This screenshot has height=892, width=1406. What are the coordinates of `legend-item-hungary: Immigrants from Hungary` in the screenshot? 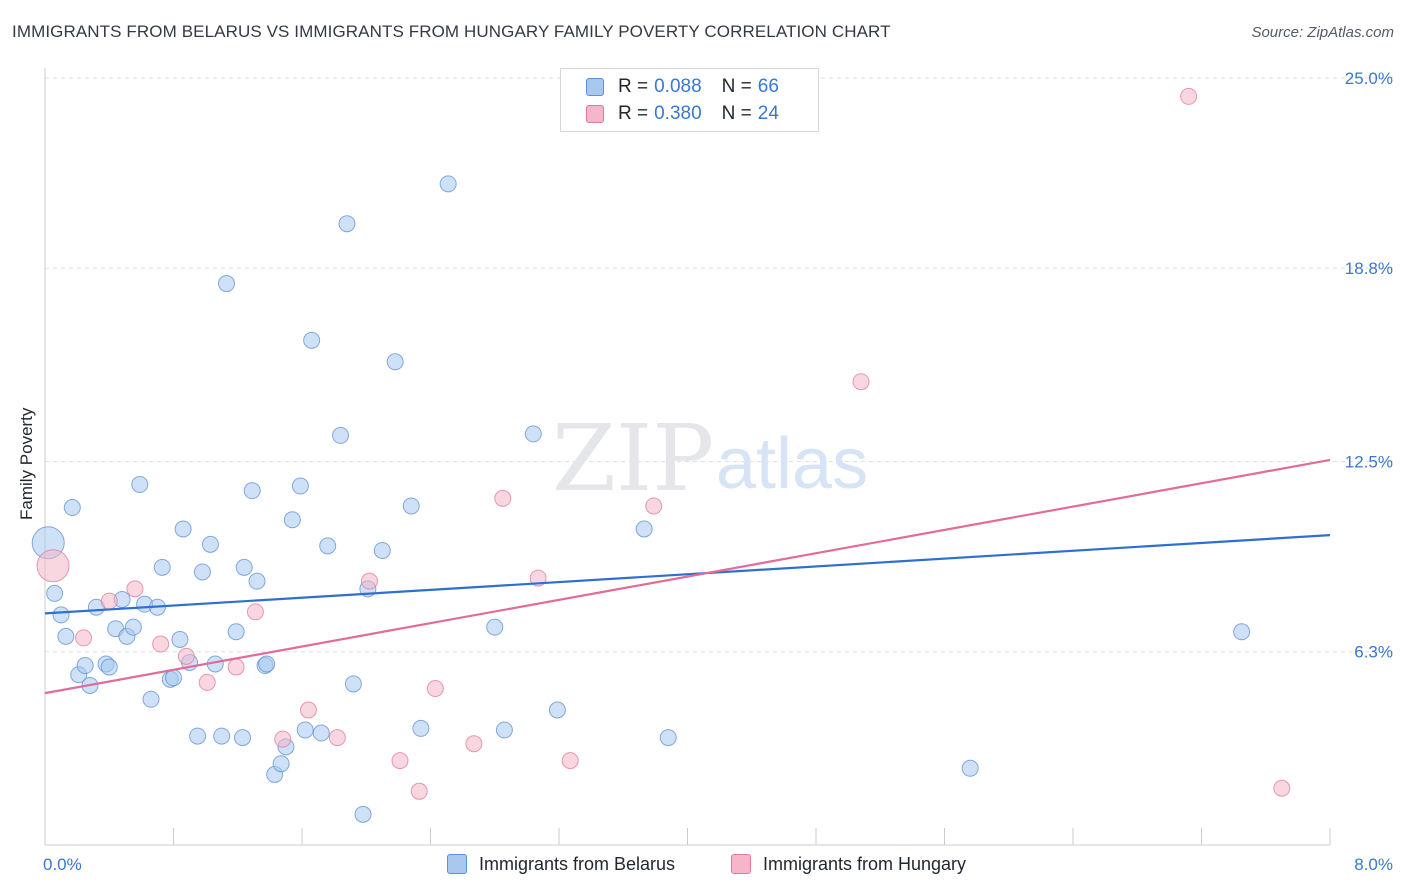 It's located at (848, 864).